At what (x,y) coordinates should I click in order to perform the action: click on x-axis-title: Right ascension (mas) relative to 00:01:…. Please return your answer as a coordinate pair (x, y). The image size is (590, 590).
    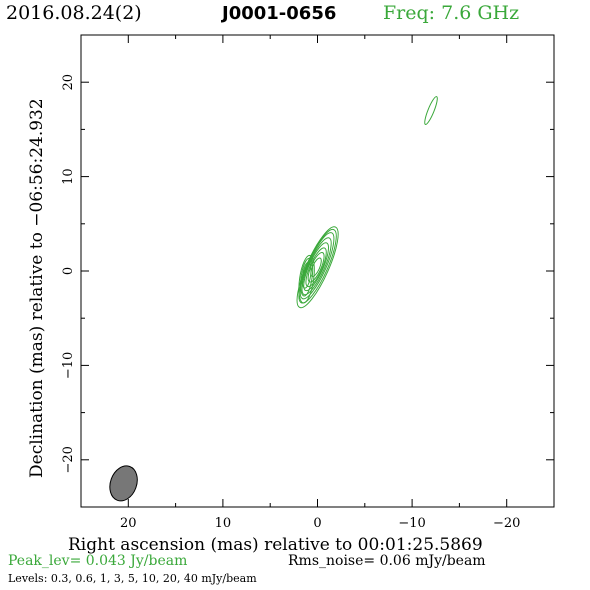
    Looking at the image, I should click on (275, 545).